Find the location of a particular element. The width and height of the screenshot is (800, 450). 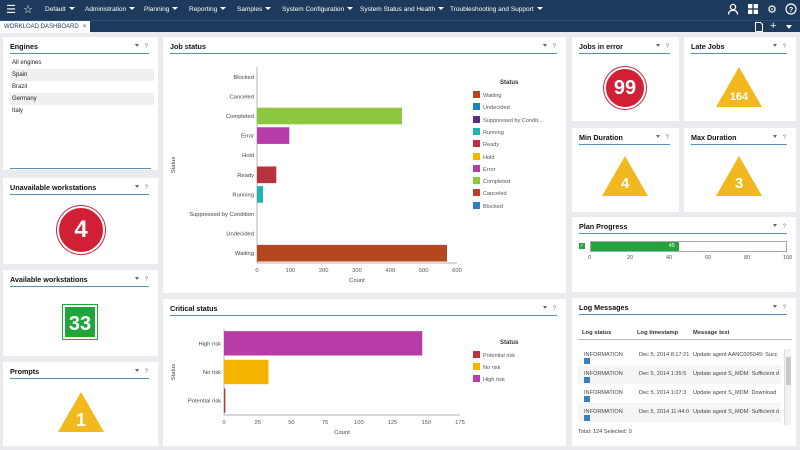

late-jobs-warning-triangle is located at coordinates (739, 87).